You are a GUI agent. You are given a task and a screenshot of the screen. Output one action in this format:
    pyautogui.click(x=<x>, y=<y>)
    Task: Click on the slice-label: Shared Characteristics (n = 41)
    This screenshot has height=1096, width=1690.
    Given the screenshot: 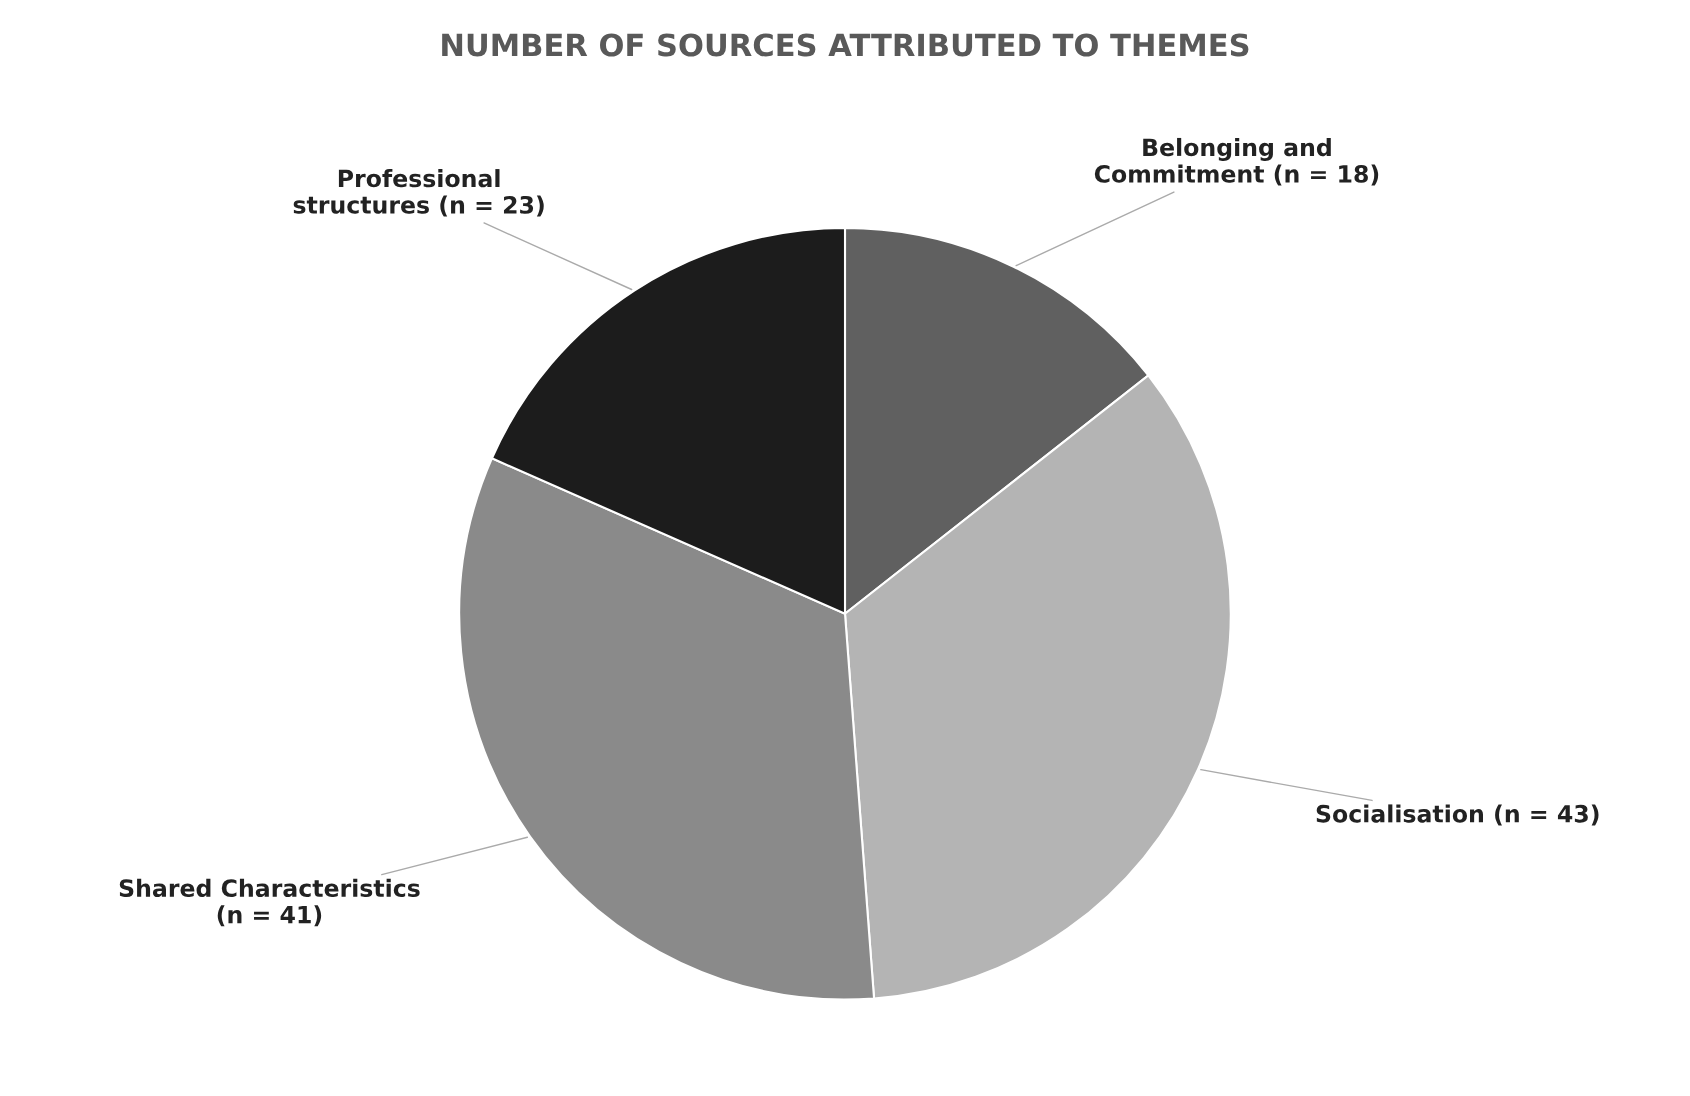 What is the action you would take?
    pyautogui.click(x=269, y=902)
    